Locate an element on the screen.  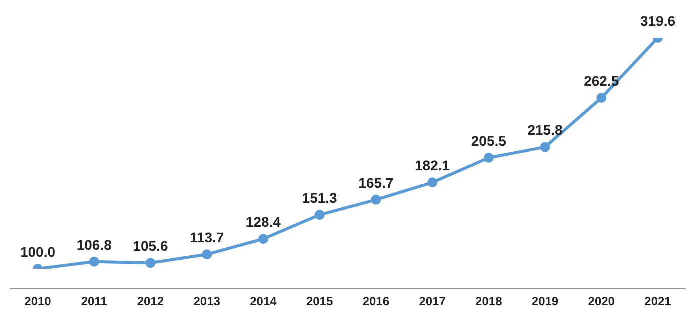
data-label: 113.7 is located at coordinates (207, 238).